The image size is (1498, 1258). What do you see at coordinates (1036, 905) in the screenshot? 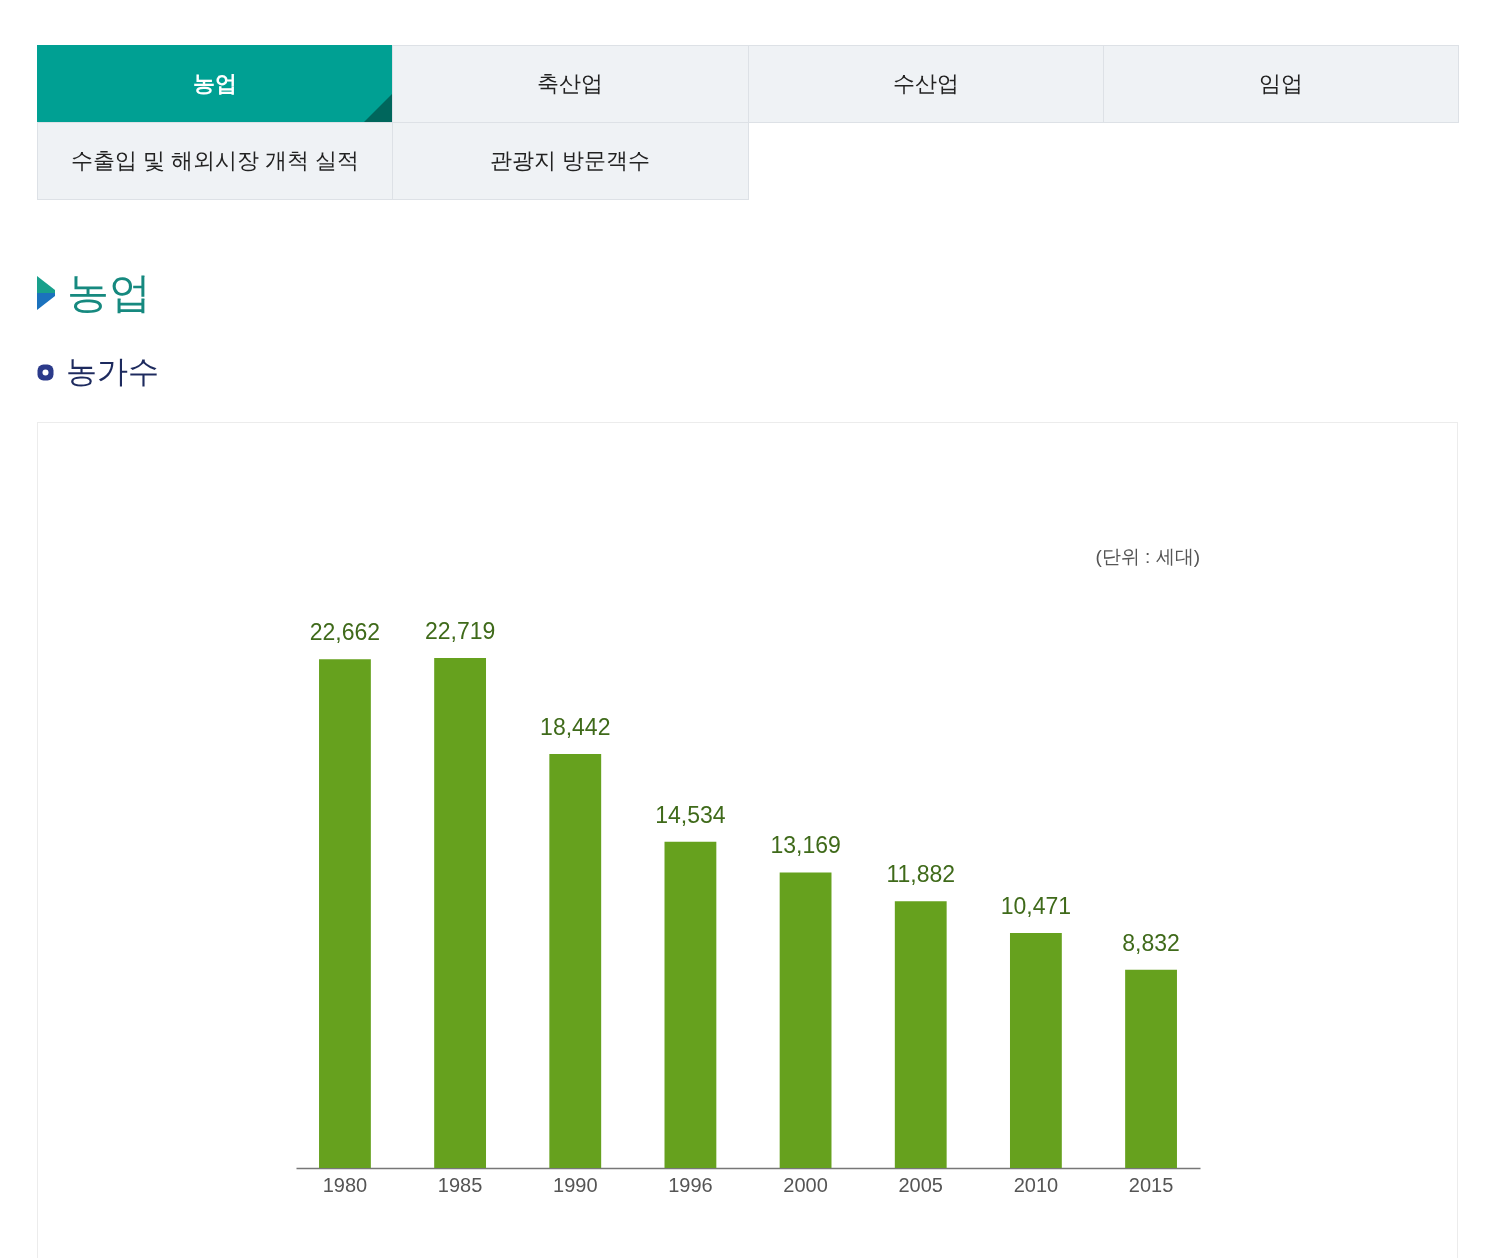
I see `data-label: 10,471` at bounding box center [1036, 905].